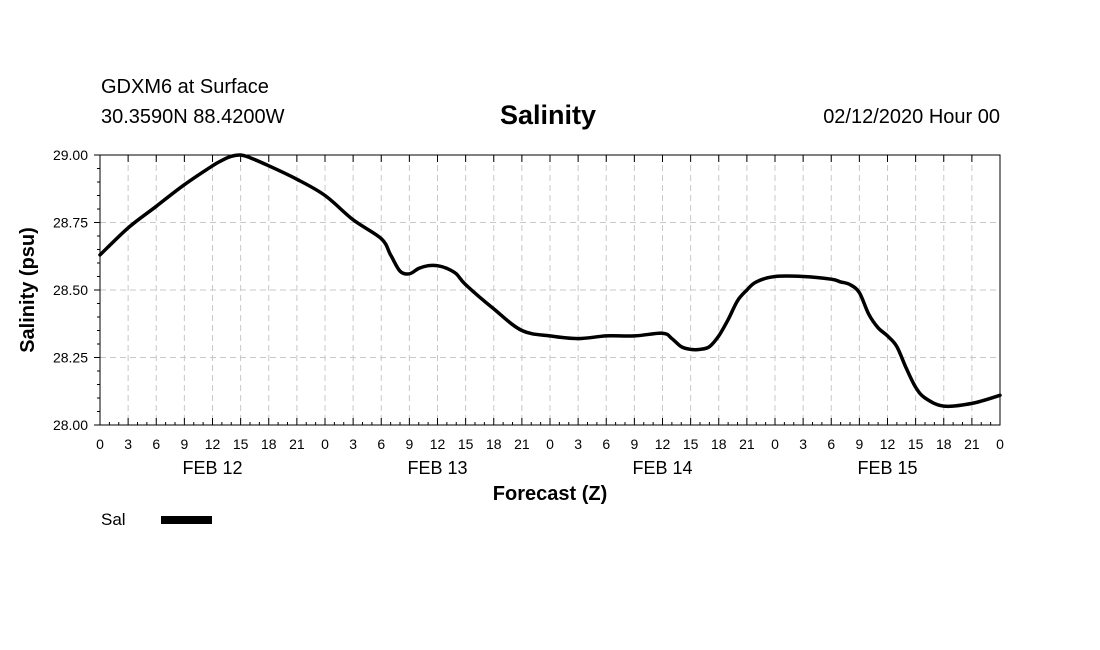 The width and height of the screenshot is (1100, 650). Describe the element at coordinates (437, 468) in the screenshot. I see `day-label: FEB 13` at that location.